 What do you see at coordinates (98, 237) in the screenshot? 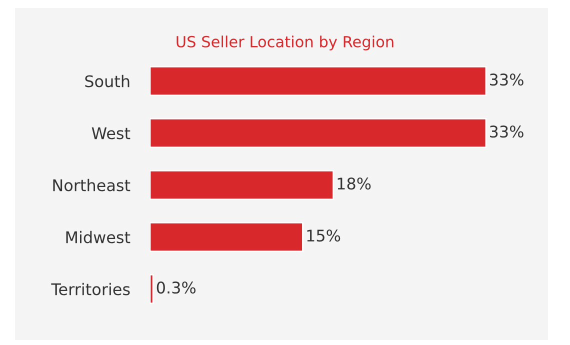
I see `y-tick-label: Midwest` at bounding box center [98, 237].